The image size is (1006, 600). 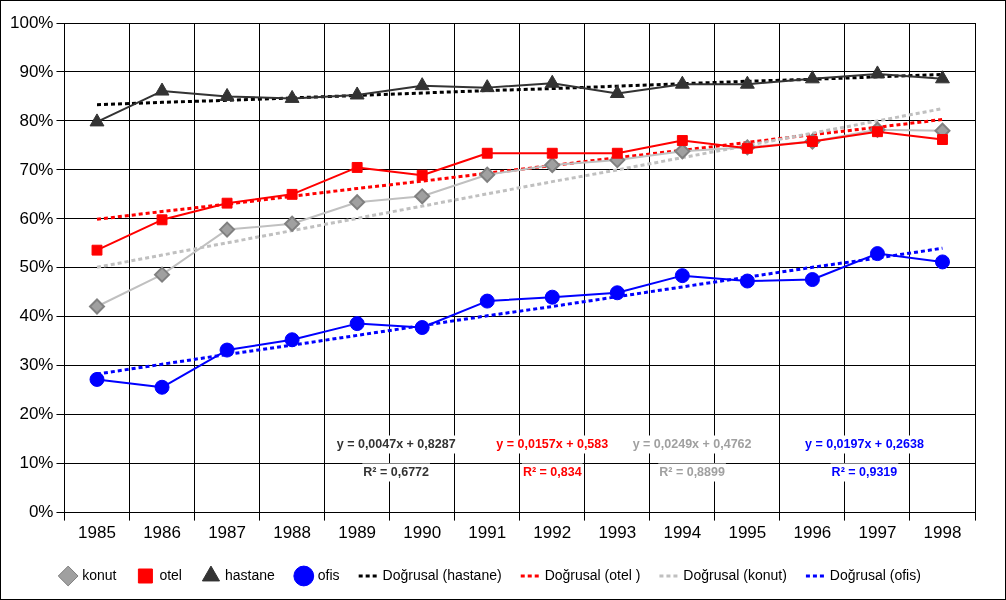 I want to click on x-tick-label: 1987, so click(x=227, y=533).